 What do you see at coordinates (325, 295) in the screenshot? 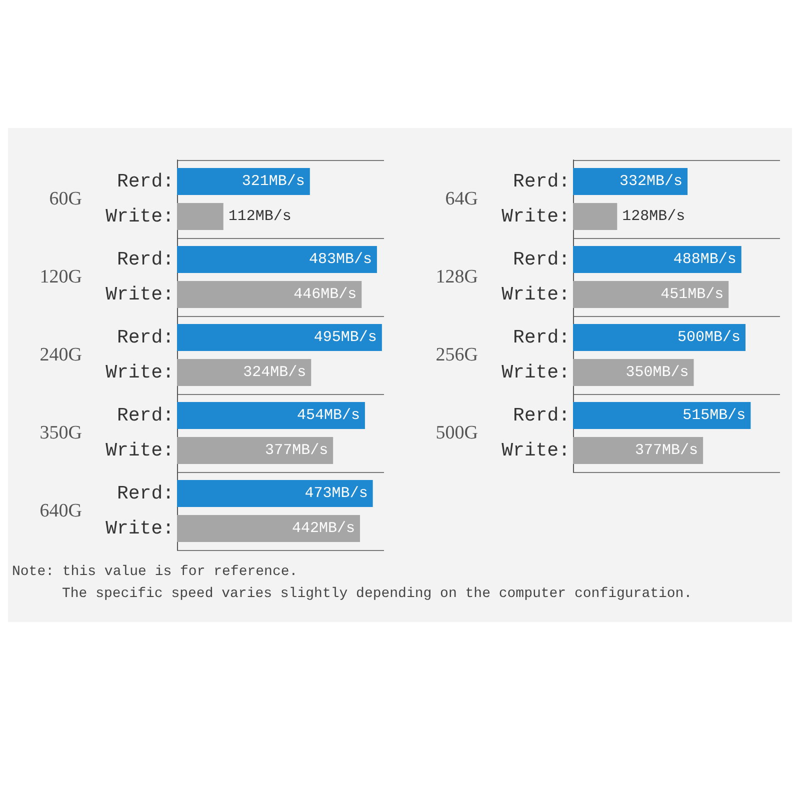
I see `data-label: 446MB/s` at bounding box center [325, 295].